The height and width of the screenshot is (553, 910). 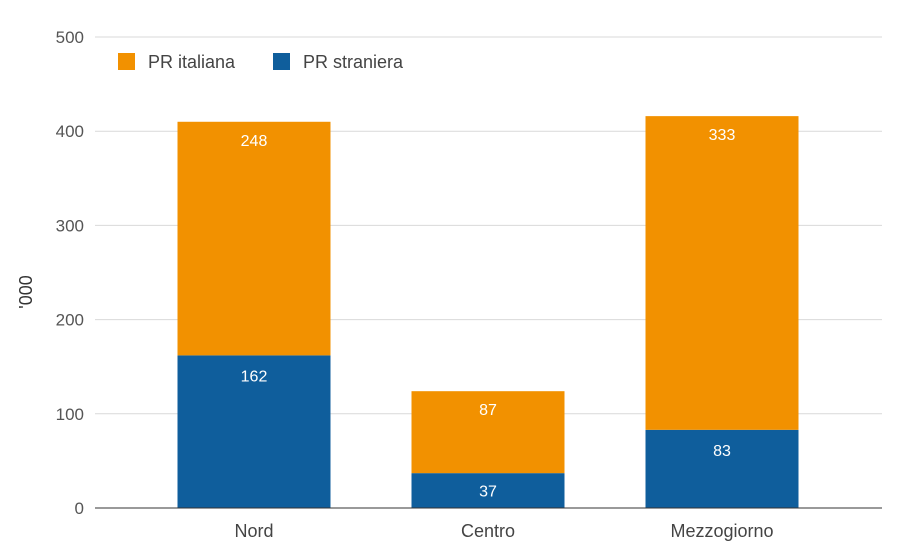 I want to click on y-tick-label: 300, so click(x=70, y=225).